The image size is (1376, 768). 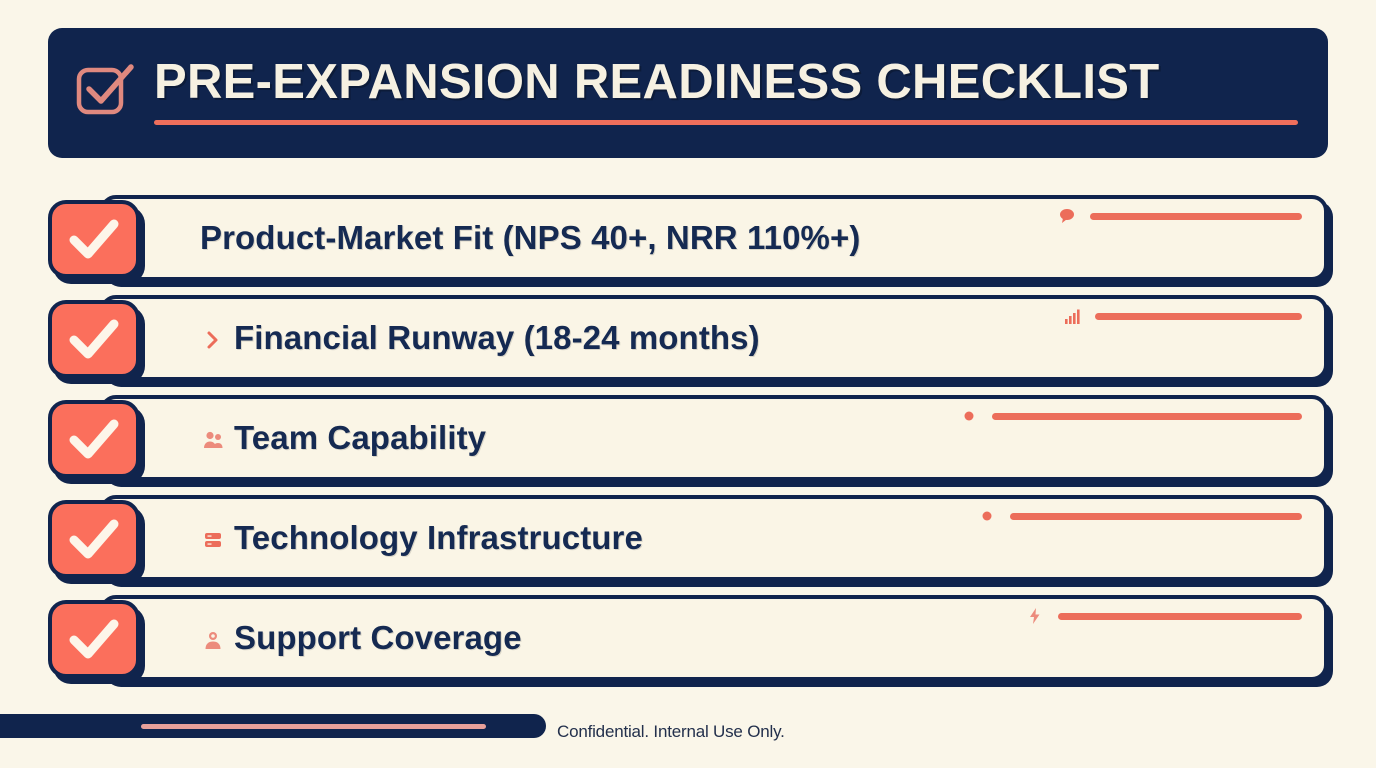 What do you see at coordinates (213, 640) in the screenshot?
I see `support-agent-icon` at bounding box center [213, 640].